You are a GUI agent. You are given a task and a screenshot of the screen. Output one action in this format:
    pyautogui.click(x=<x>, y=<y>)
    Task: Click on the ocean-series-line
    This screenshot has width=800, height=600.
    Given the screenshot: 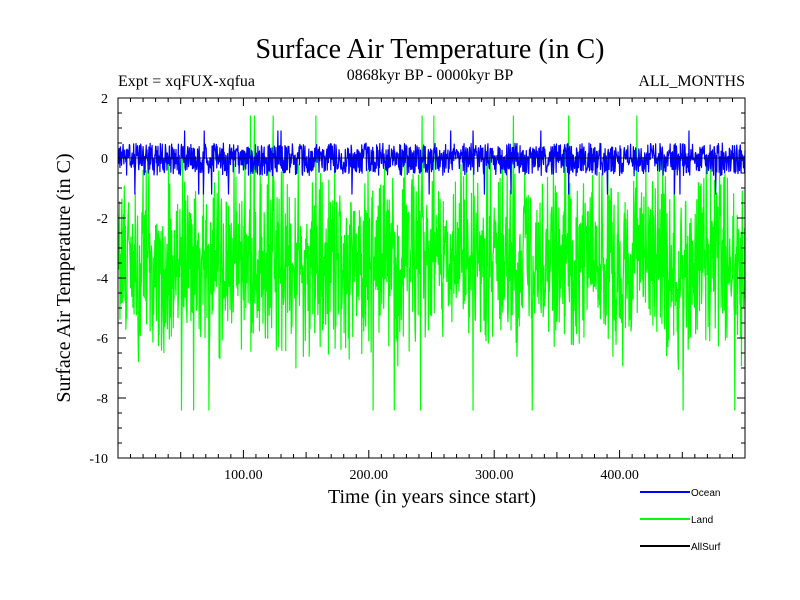 What is the action you would take?
    pyautogui.click(x=431, y=162)
    